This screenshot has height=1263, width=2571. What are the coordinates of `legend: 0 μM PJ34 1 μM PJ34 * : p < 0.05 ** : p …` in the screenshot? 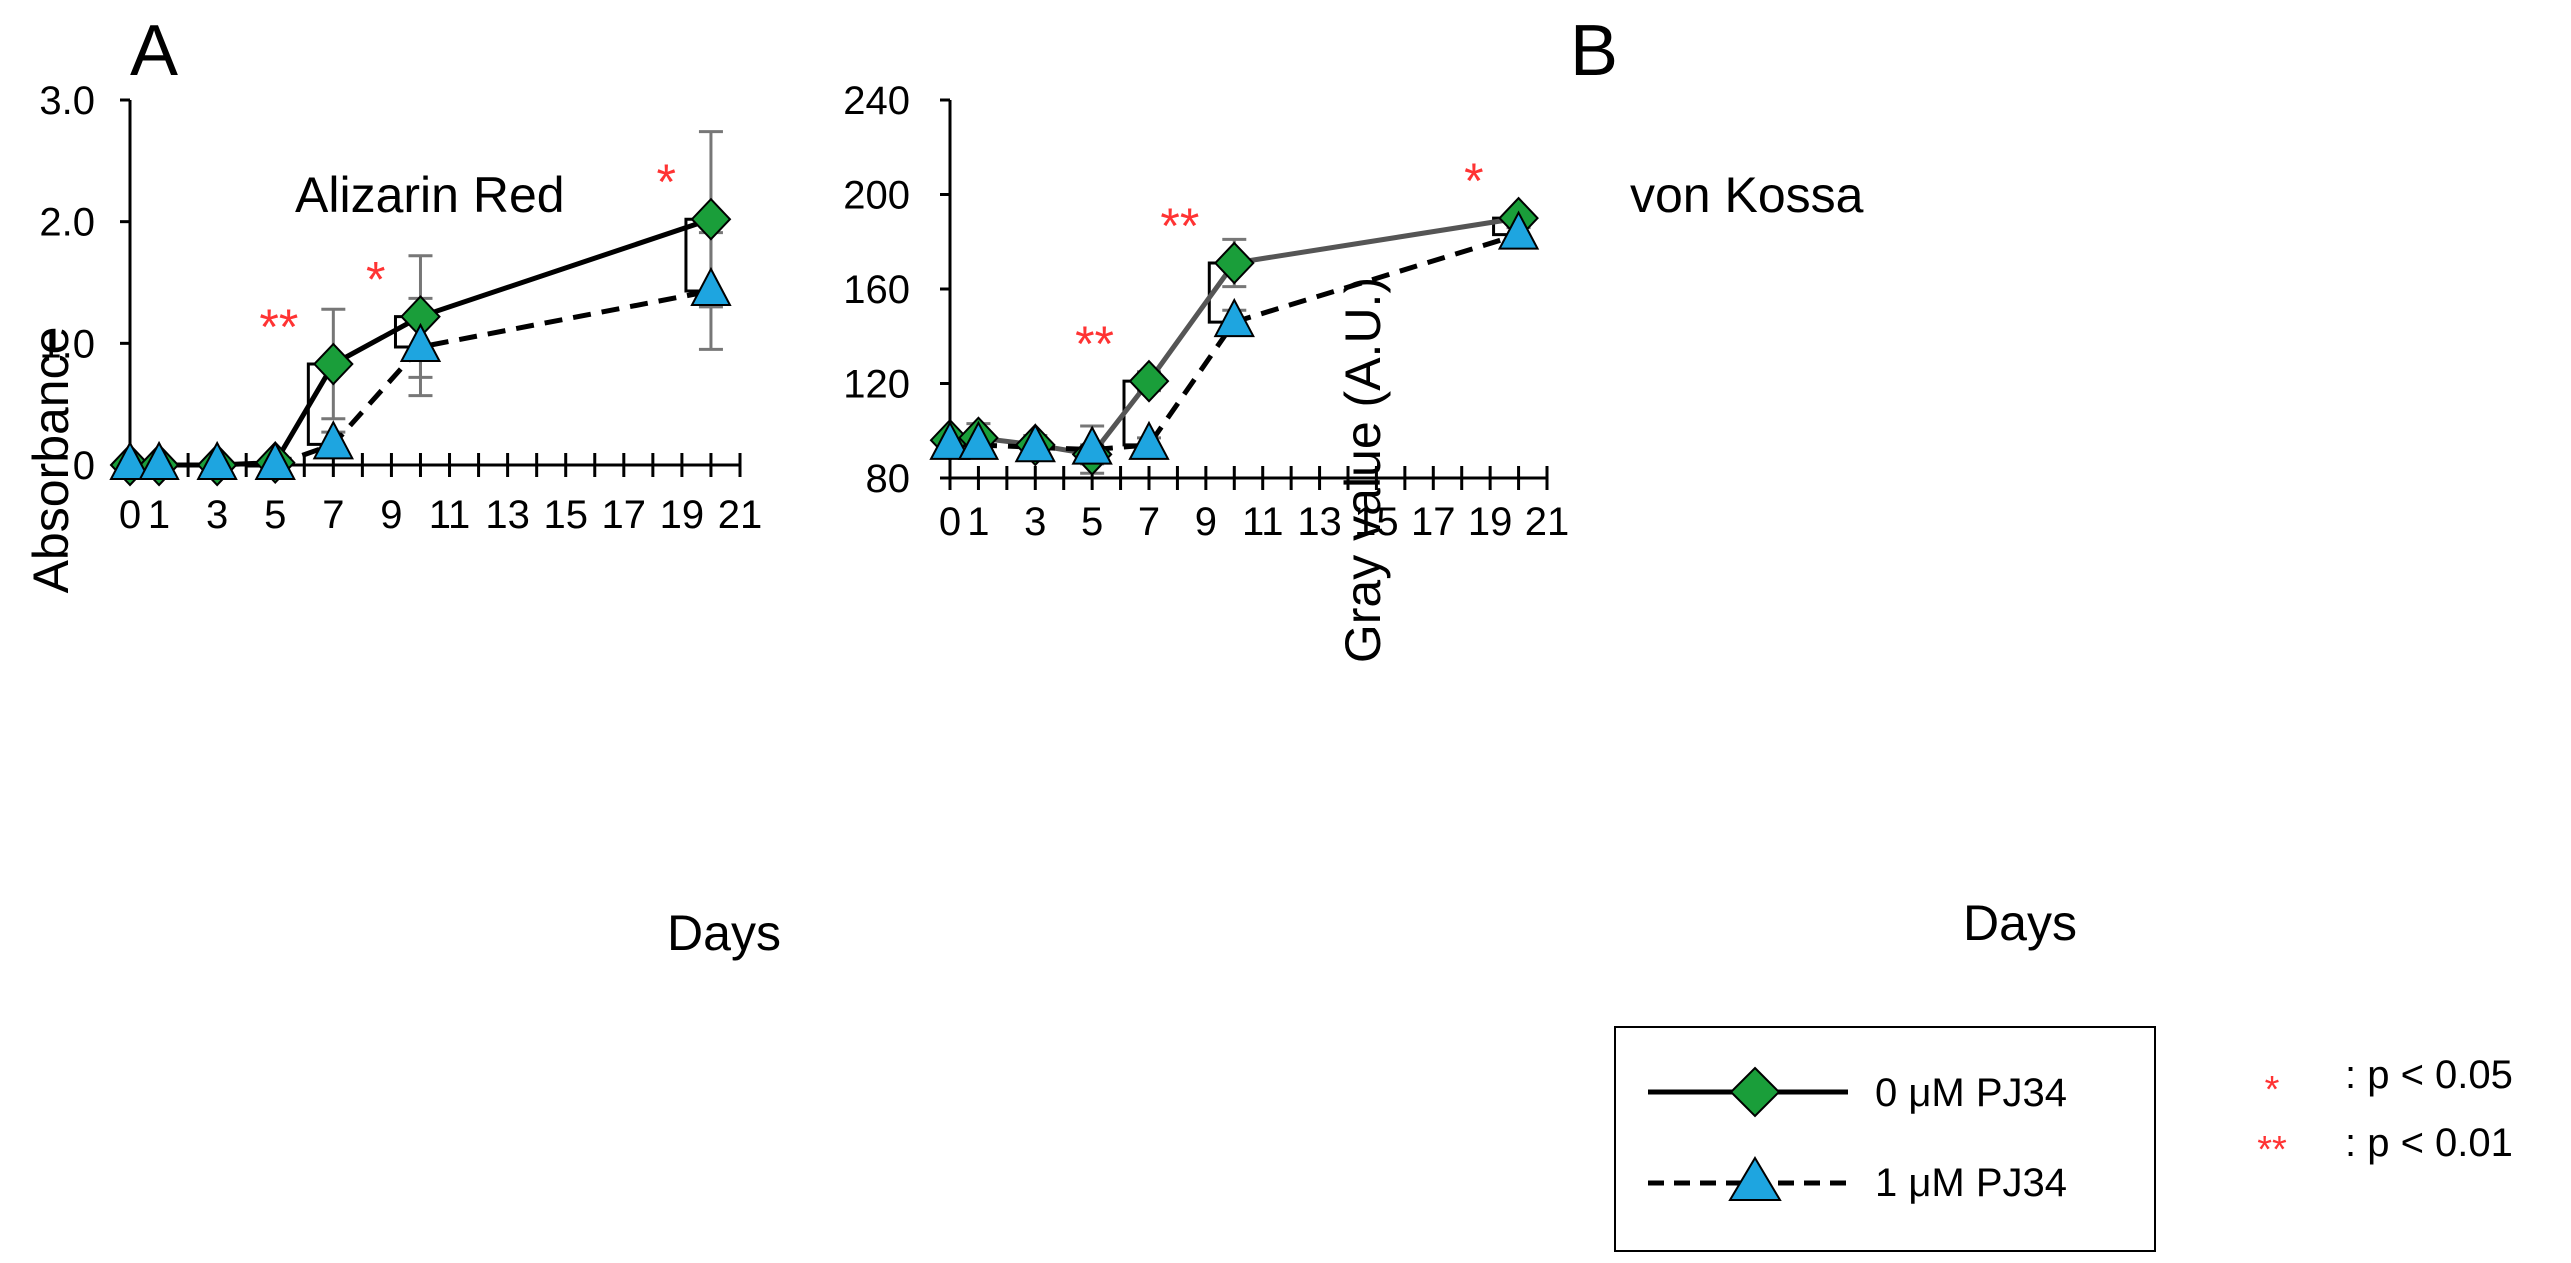 It's located at (2063, 1139).